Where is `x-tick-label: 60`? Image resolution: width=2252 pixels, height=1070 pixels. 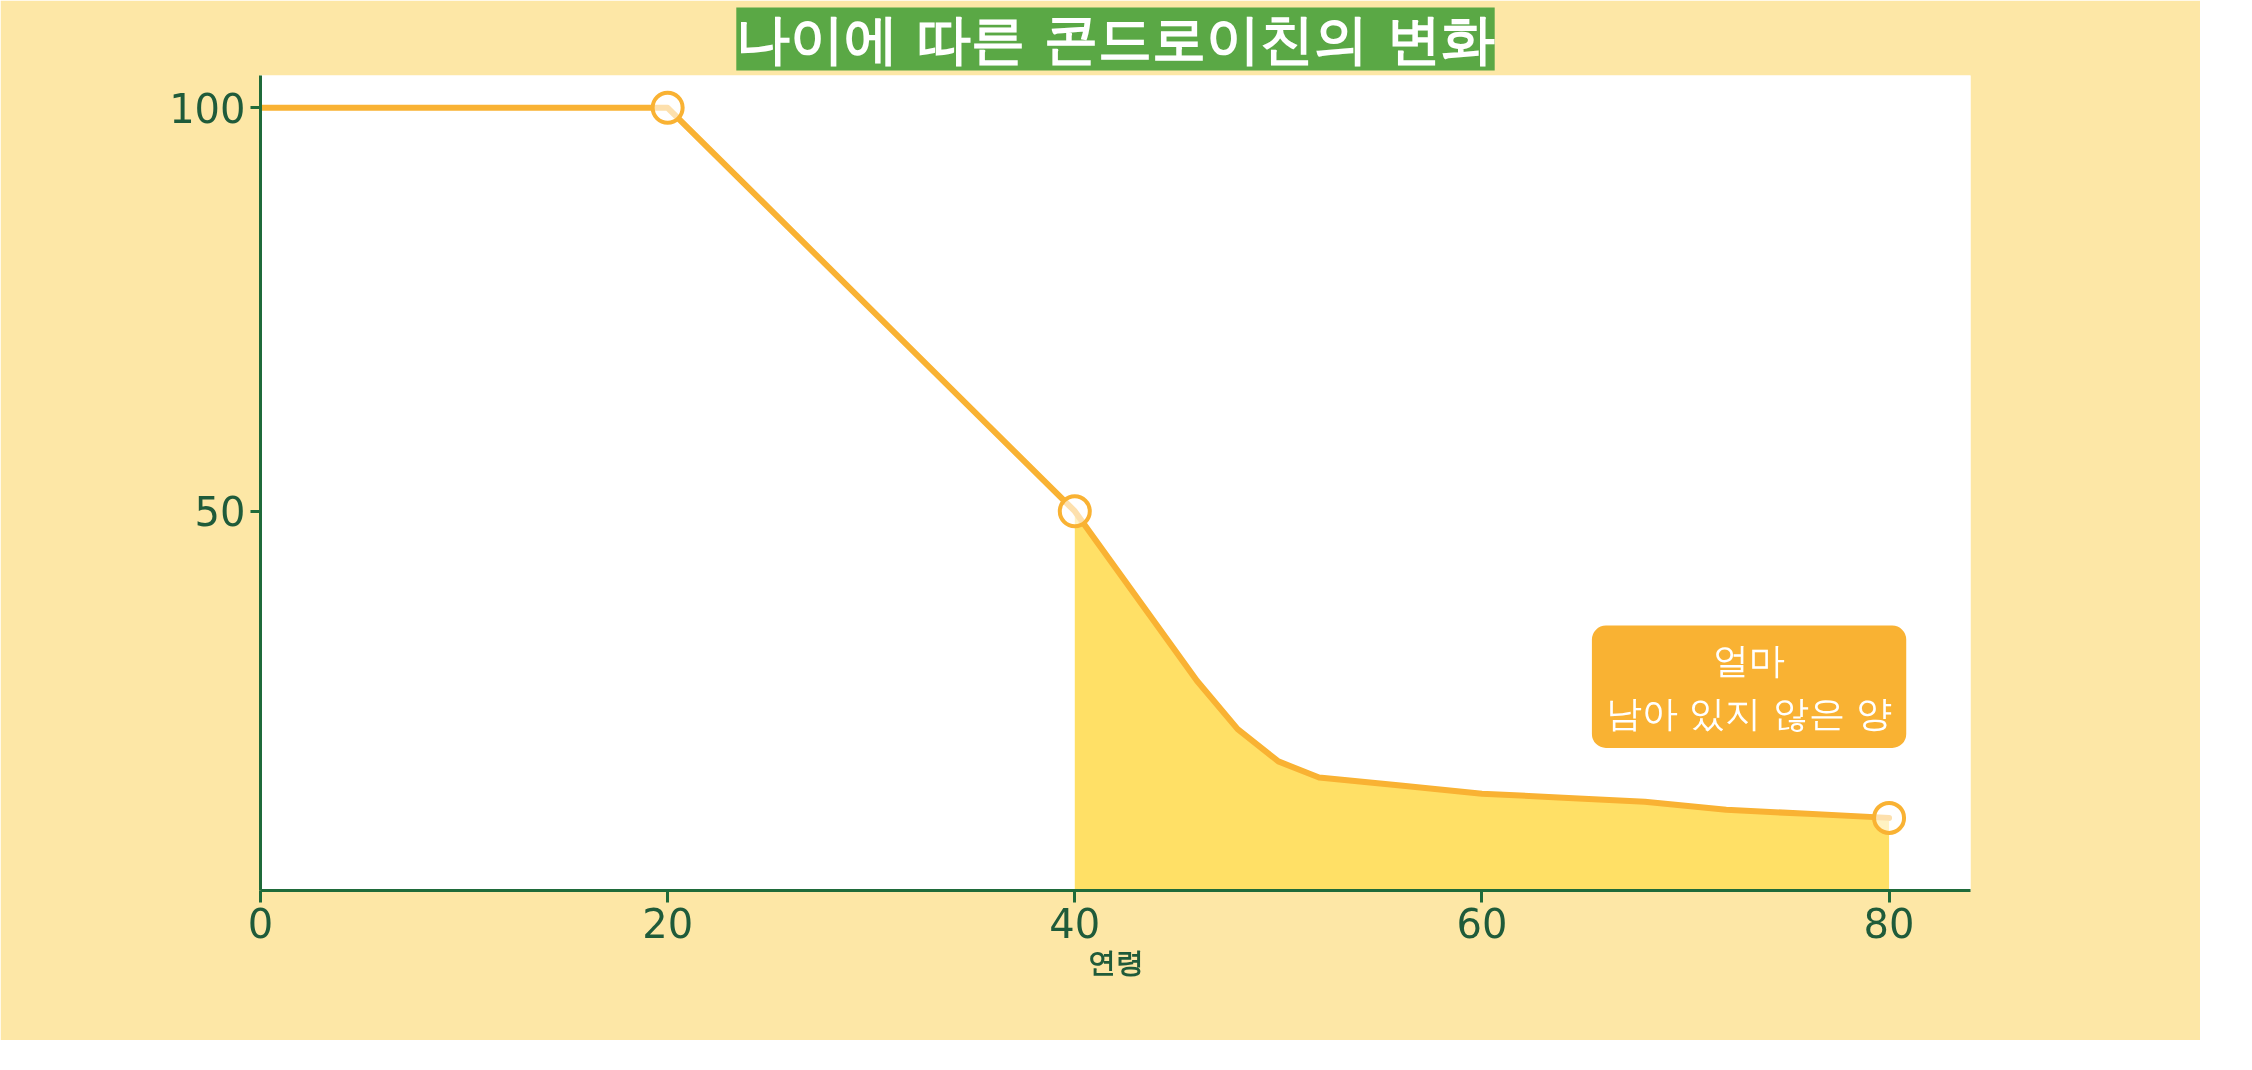
x-tick-label: 60 is located at coordinates (1482, 923).